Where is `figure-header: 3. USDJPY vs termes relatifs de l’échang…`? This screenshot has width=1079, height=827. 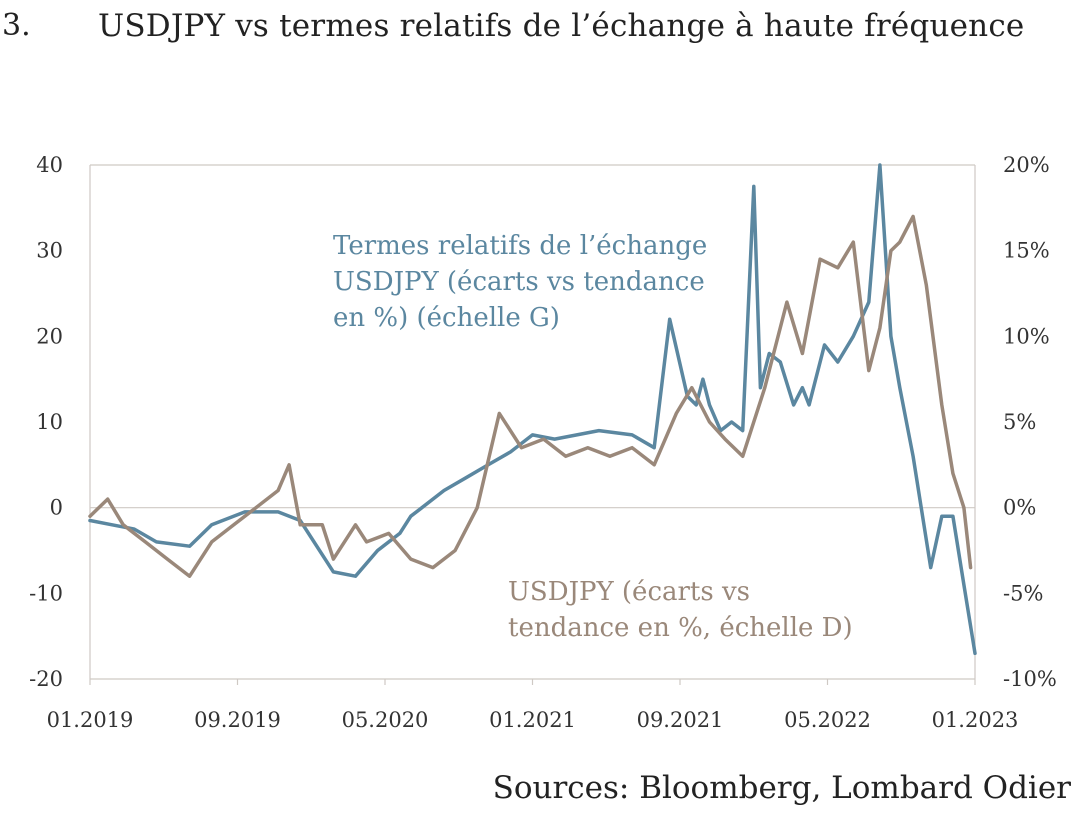 figure-header: 3. USDJPY vs termes relatifs de l’échang… is located at coordinates (539, 29).